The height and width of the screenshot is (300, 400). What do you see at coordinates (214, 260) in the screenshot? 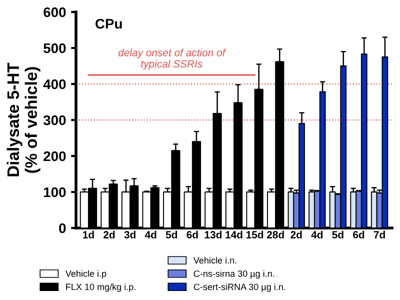
I see `legend-label: Vehicle i.n.` at bounding box center [214, 260].